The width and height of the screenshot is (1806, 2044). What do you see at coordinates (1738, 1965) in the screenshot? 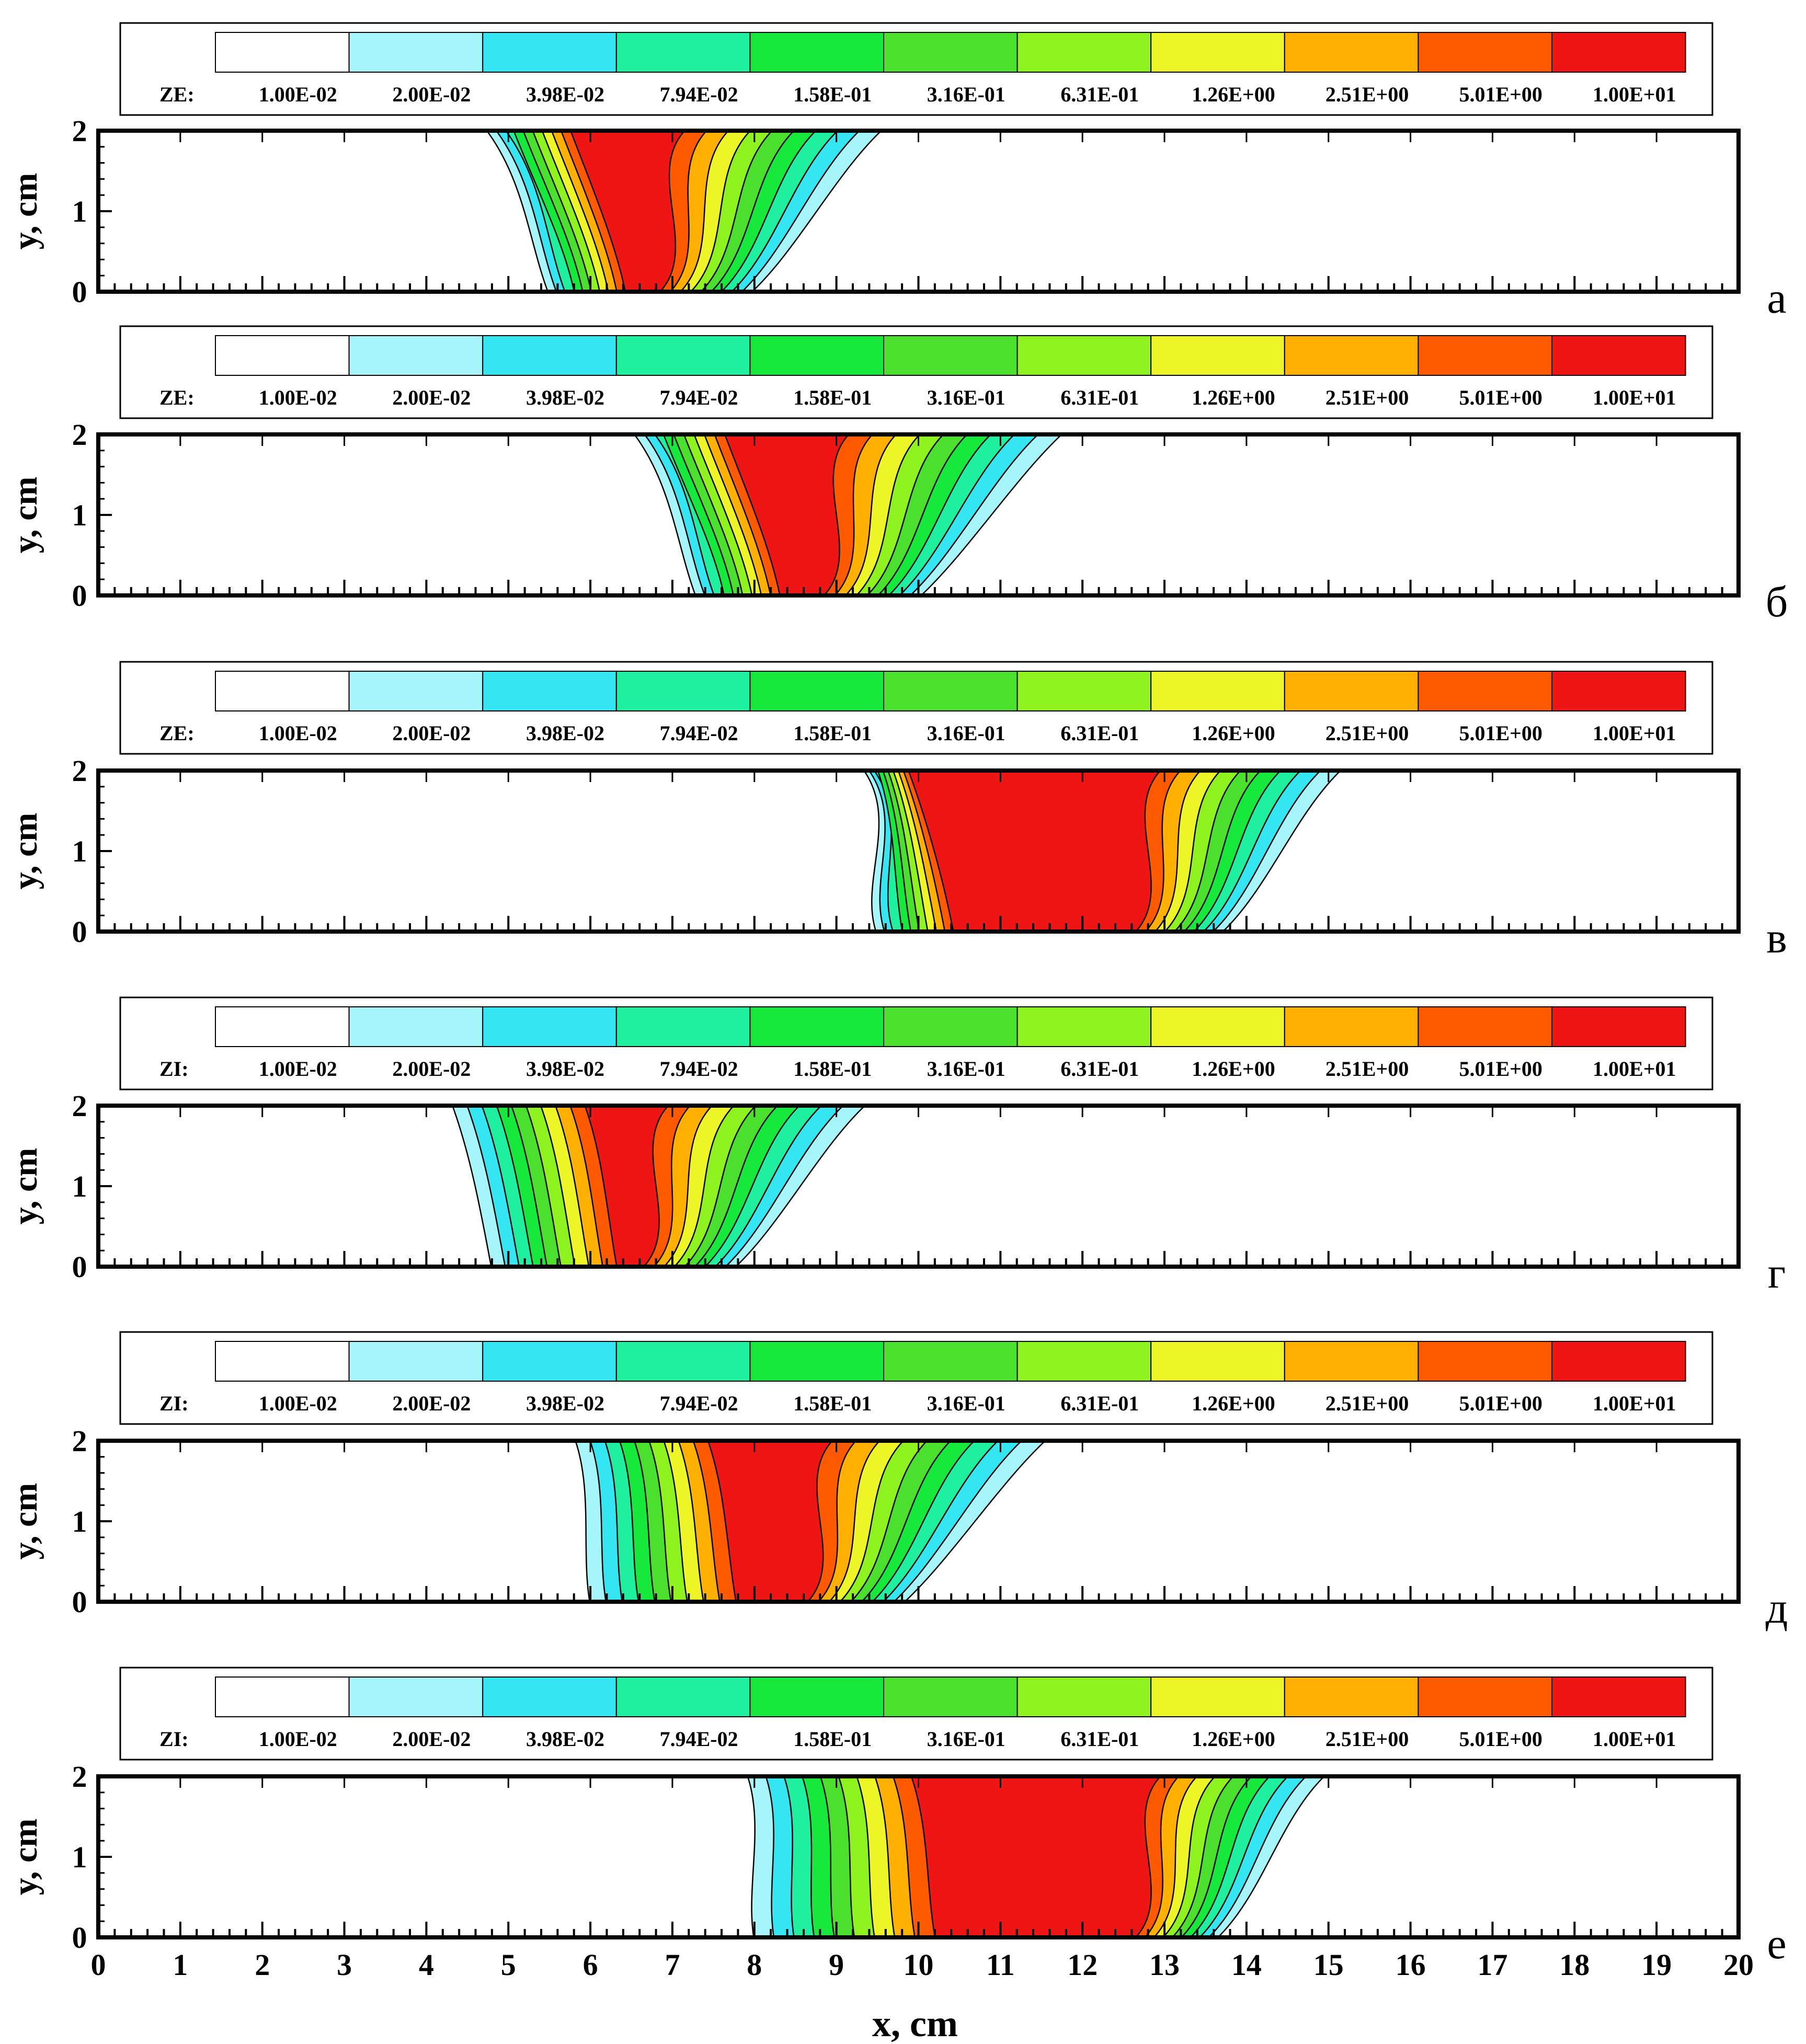
I see `x-tick-label: 20` at bounding box center [1738, 1965].